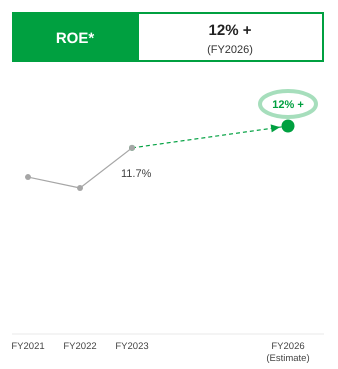  I want to click on data-label: 11.7%, so click(136, 174).